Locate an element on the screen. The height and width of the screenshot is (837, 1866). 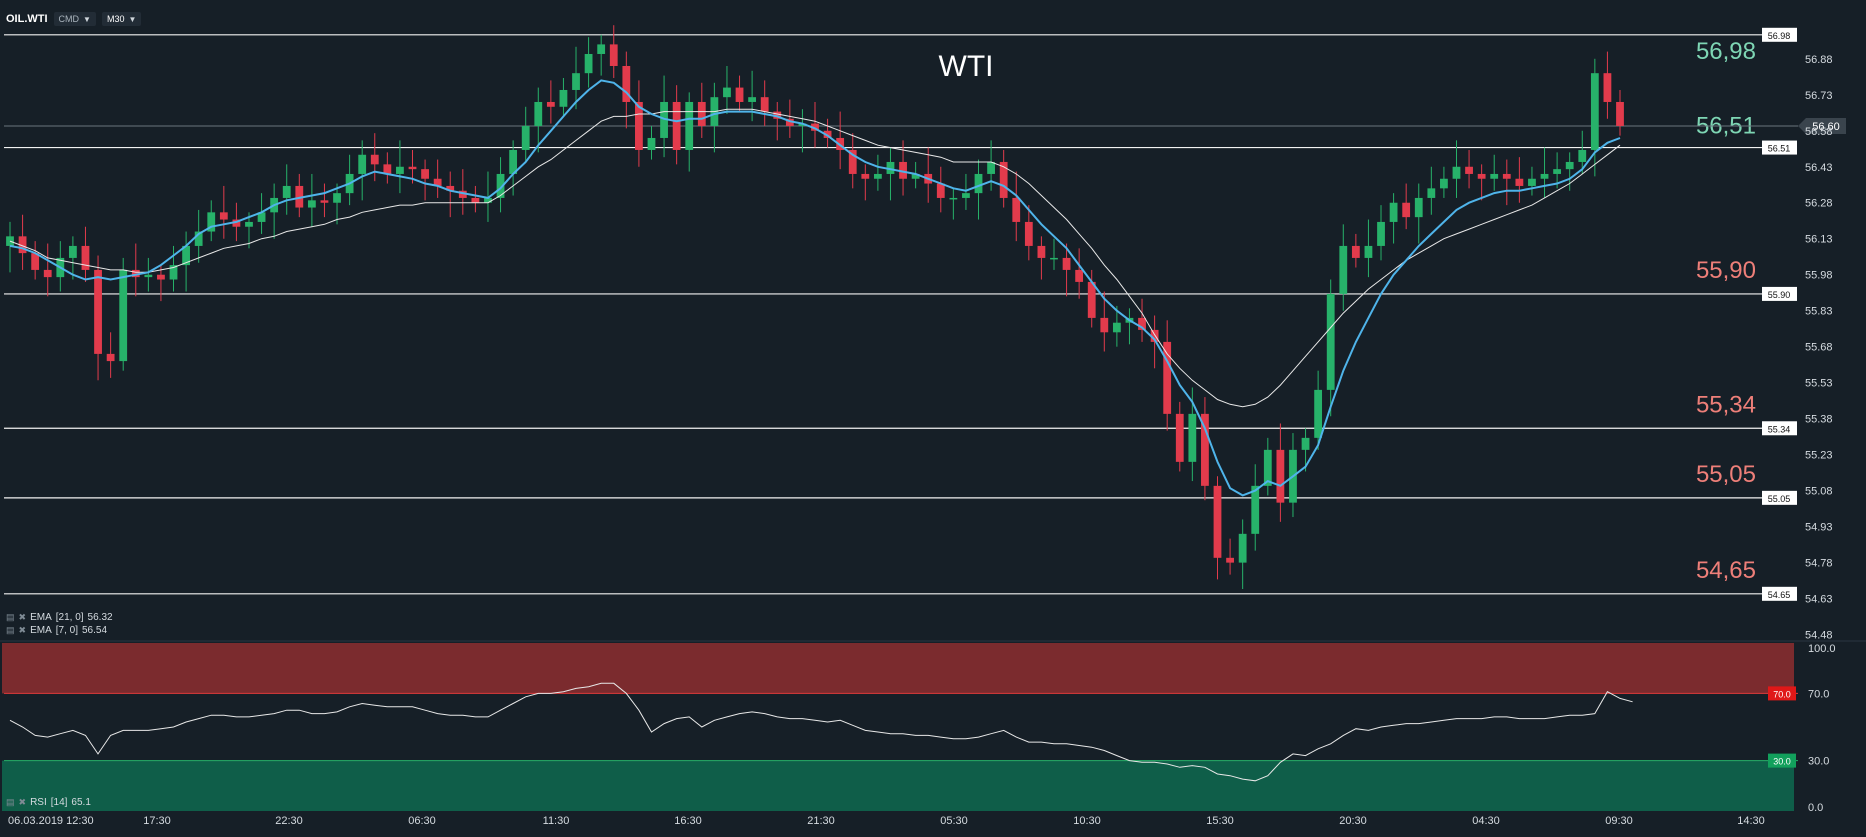
y-tick-label: 55.53 is located at coordinates (1819, 384).